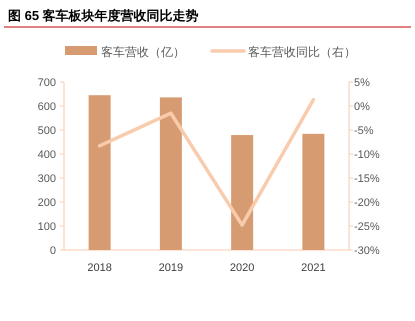  Describe the element at coordinates (364, 131) in the screenshot. I see `y2-tick-label: -5%` at that location.